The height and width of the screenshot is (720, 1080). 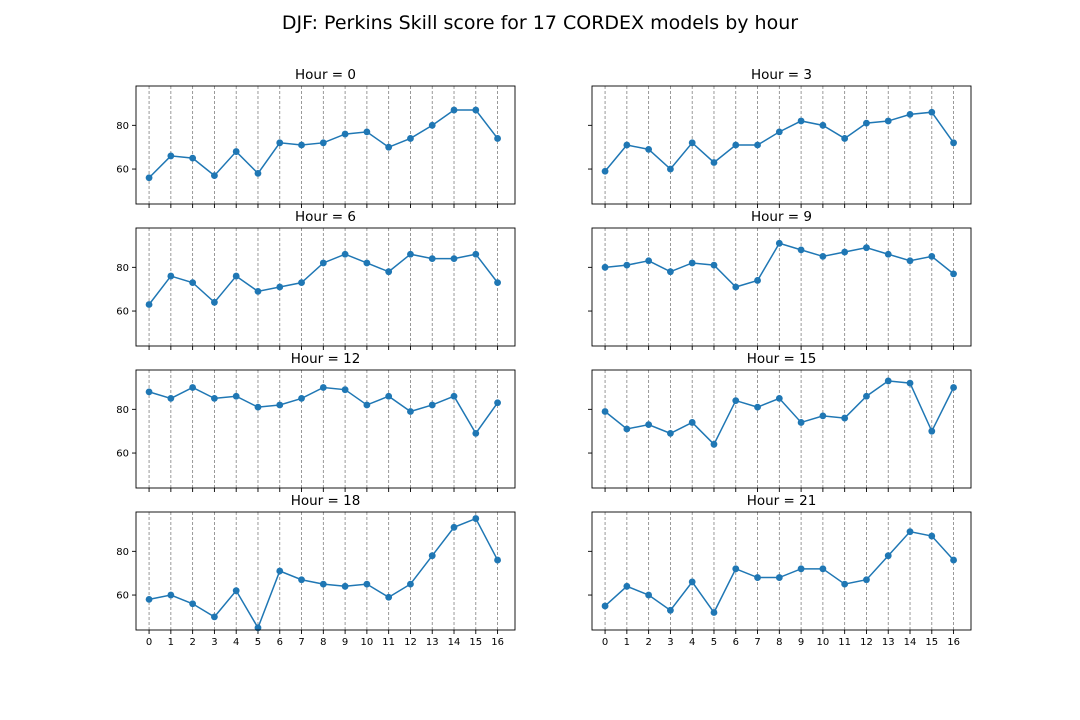 I want to click on x-tick-label: 9, so click(x=801, y=642).